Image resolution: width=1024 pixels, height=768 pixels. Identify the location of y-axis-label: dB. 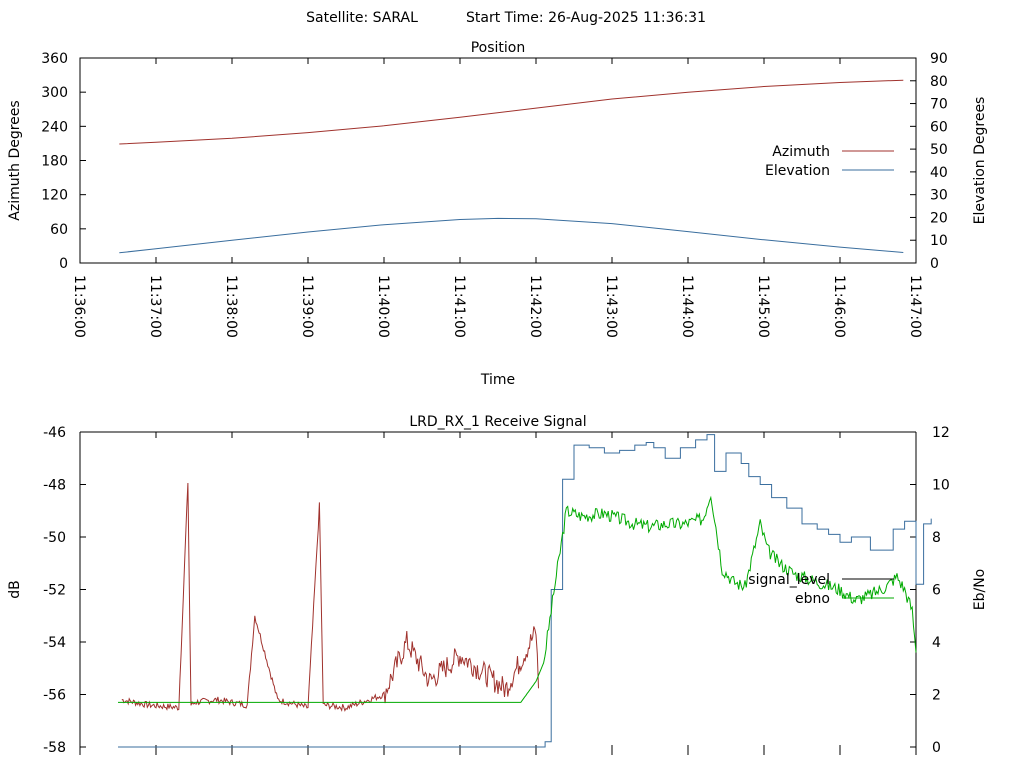
(15, 589).